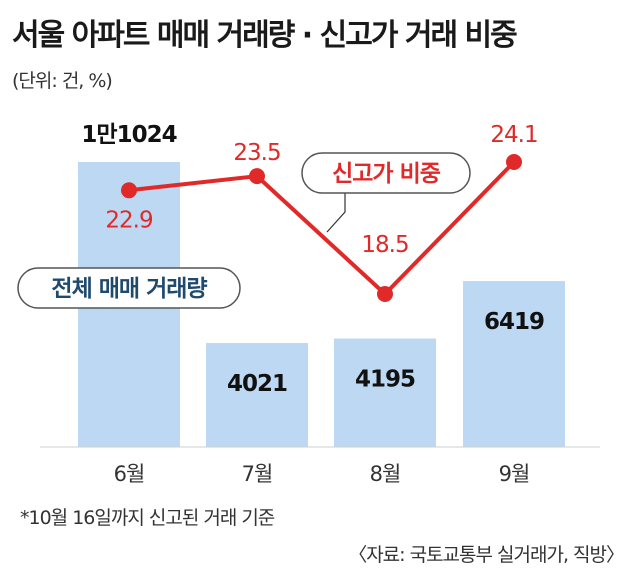 This screenshot has width=640, height=580. I want to click on x-tick-label: 6월, so click(129, 474).